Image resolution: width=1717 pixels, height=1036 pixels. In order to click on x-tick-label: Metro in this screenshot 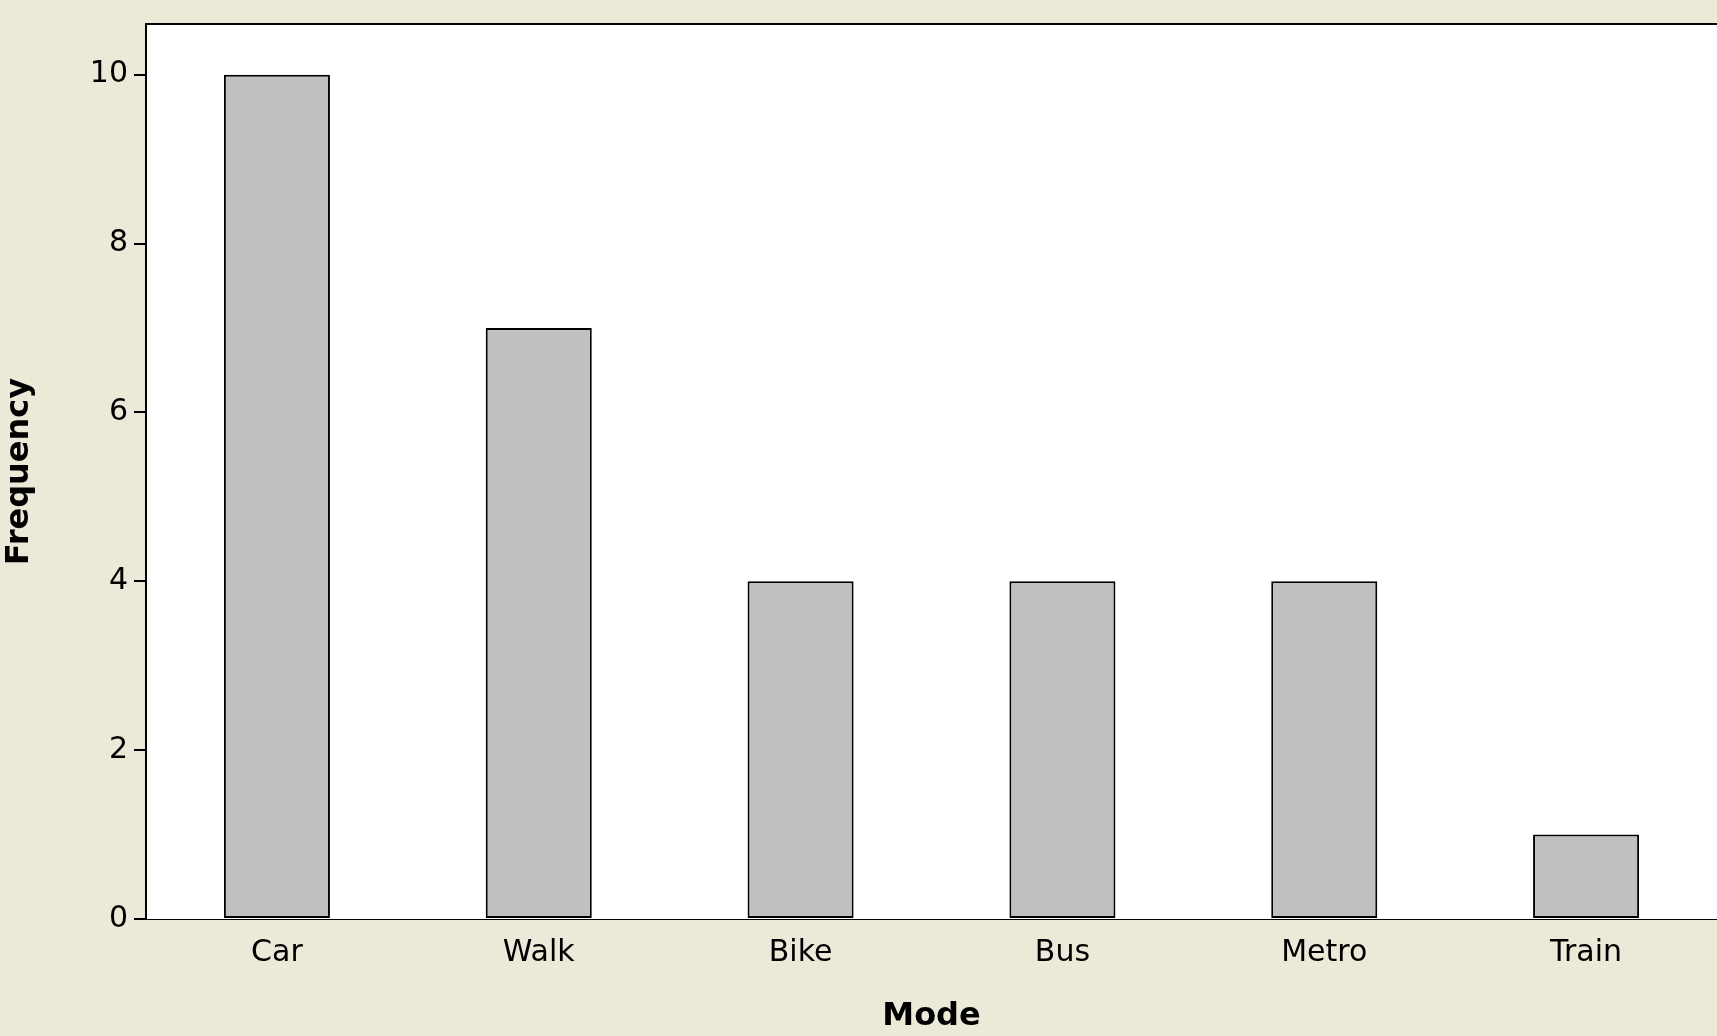, I will do `click(1324, 950)`.